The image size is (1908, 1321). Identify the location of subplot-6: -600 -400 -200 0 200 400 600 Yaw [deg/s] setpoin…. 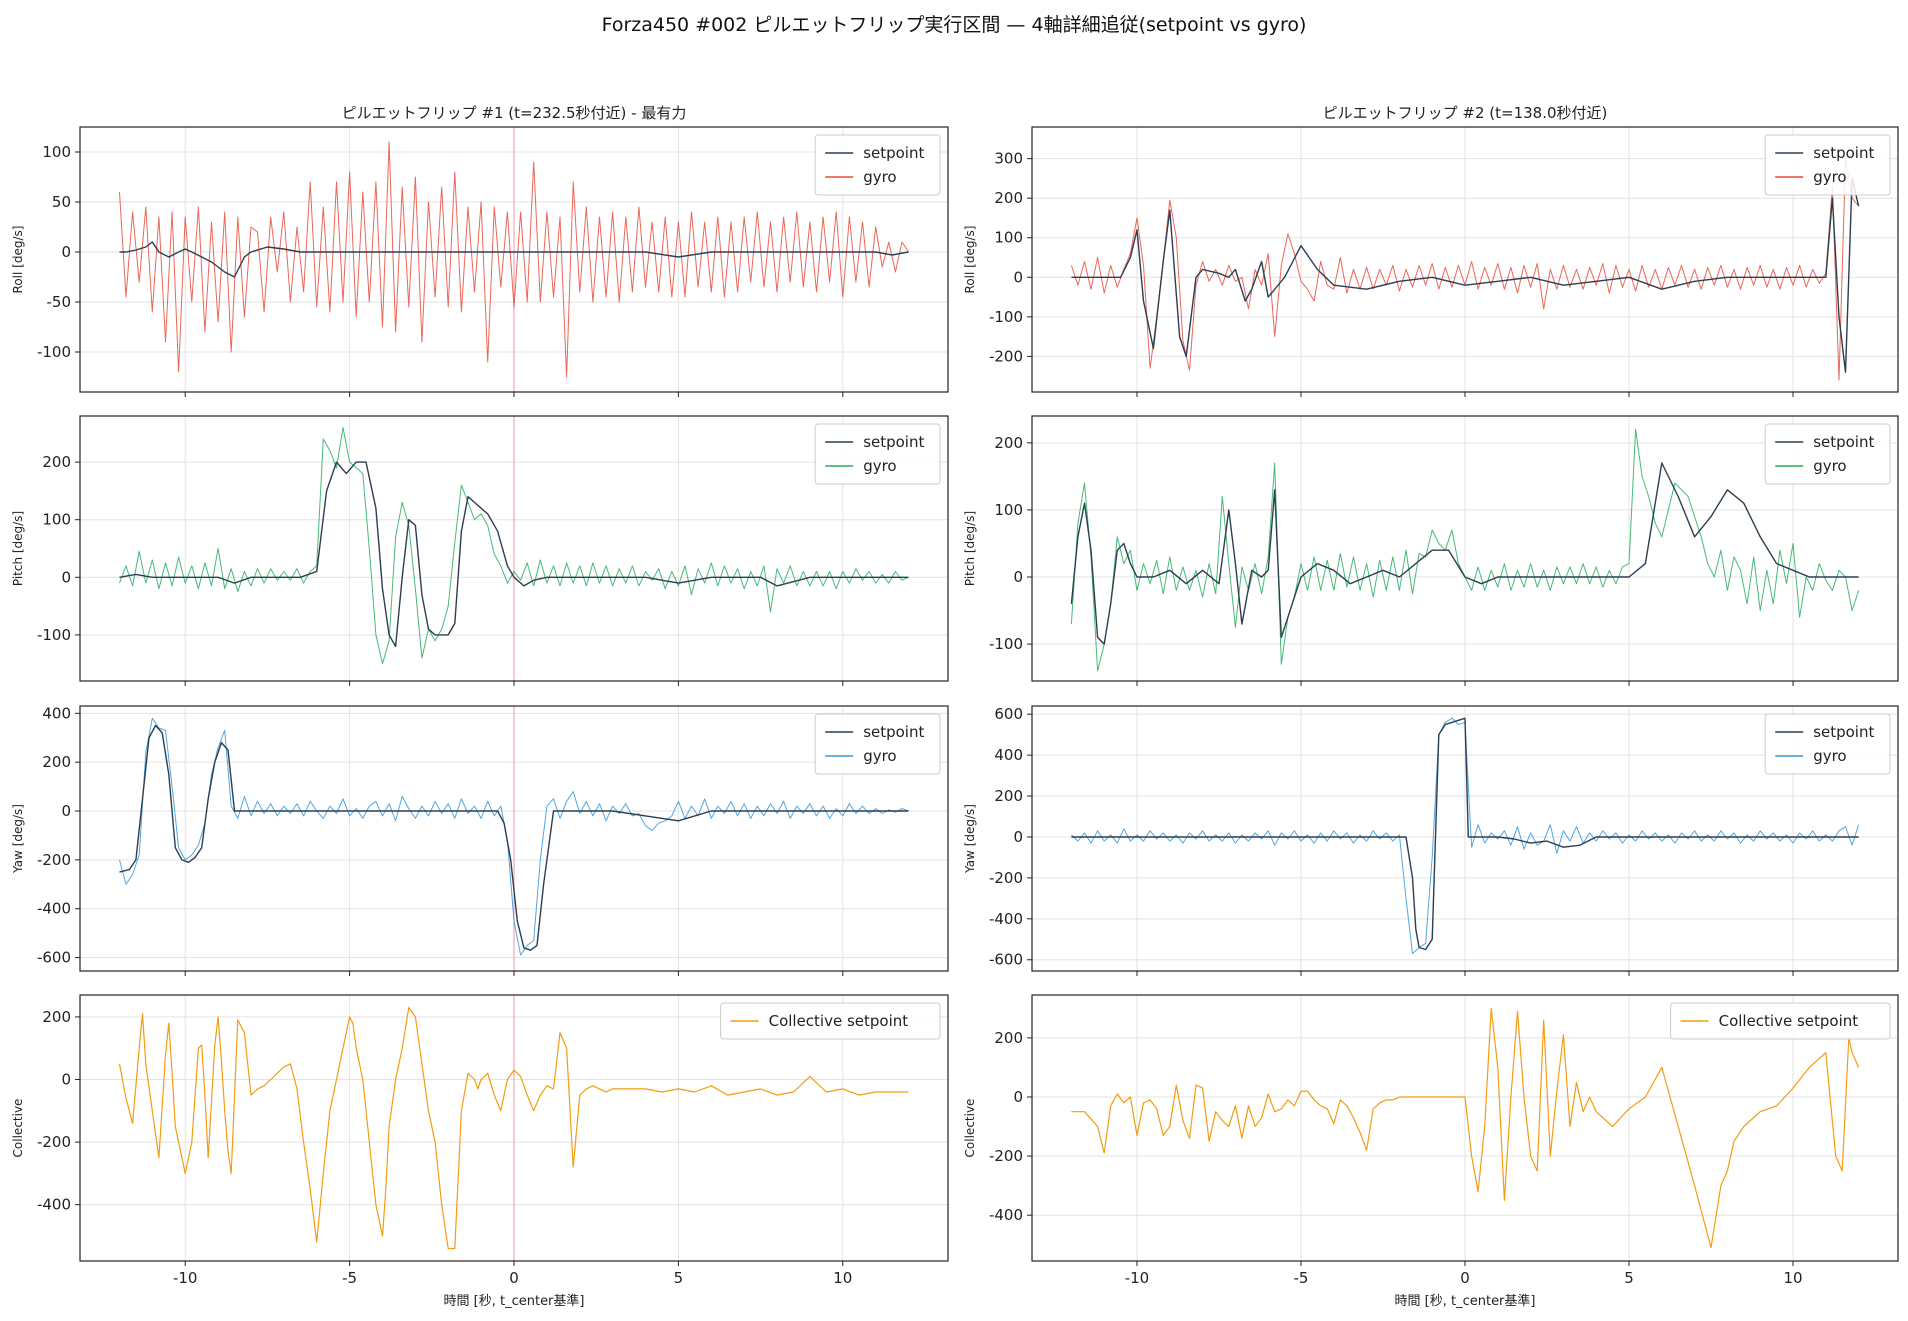
(1431, 840).